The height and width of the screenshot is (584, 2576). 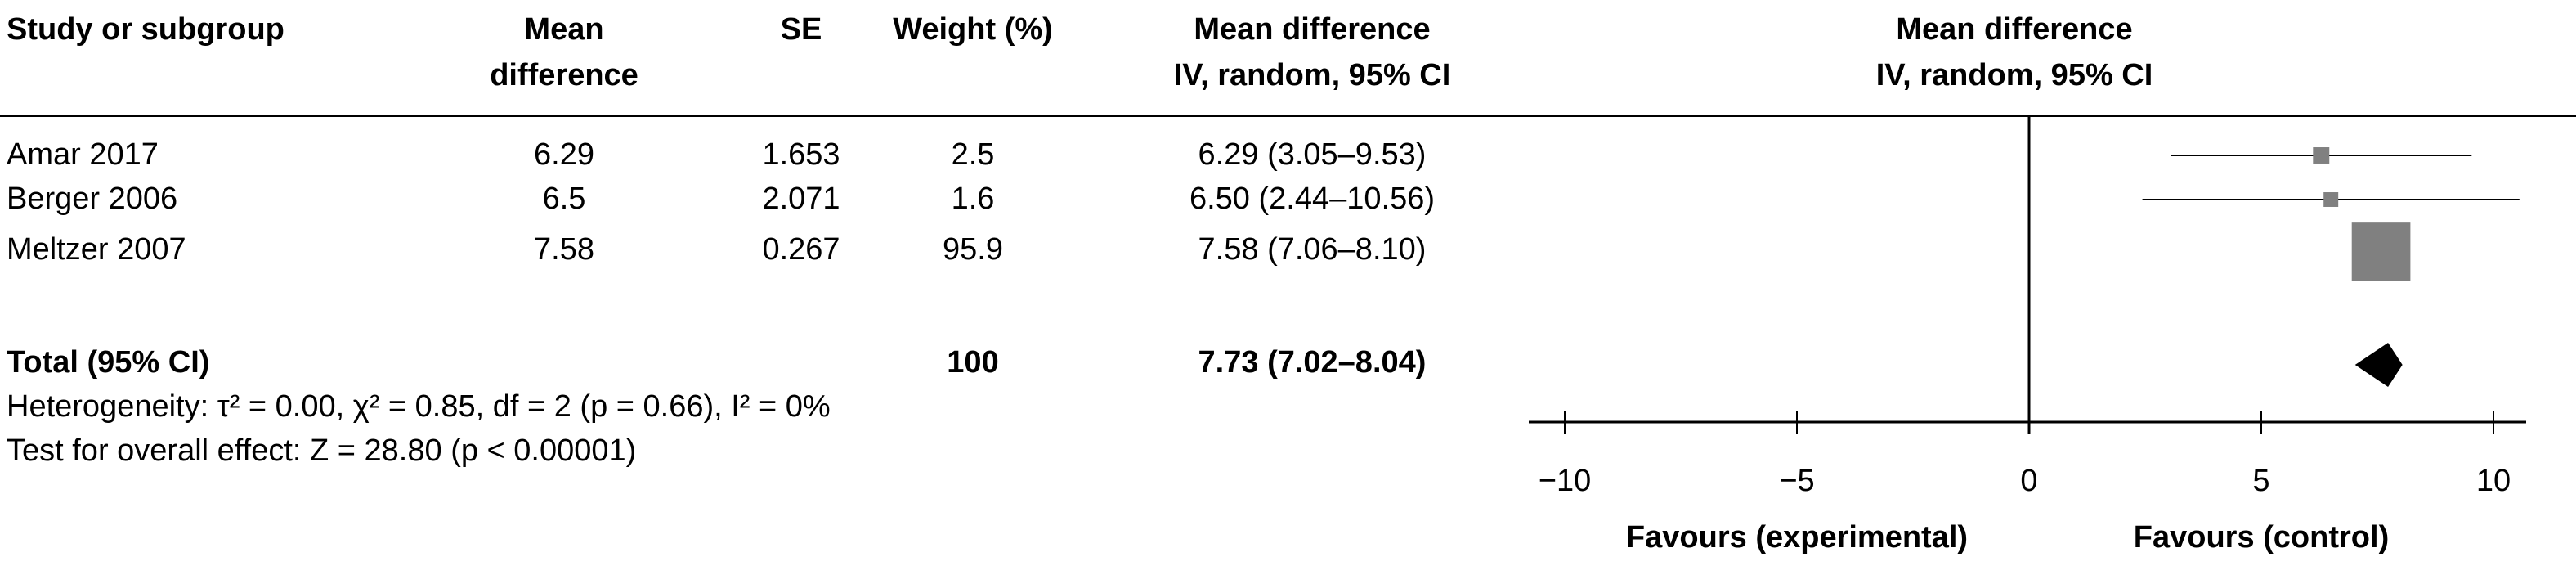 What do you see at coordinates (564, 154) in the screenshot?
I see `mean-value: 6.29` at bounding box center [564, 154].